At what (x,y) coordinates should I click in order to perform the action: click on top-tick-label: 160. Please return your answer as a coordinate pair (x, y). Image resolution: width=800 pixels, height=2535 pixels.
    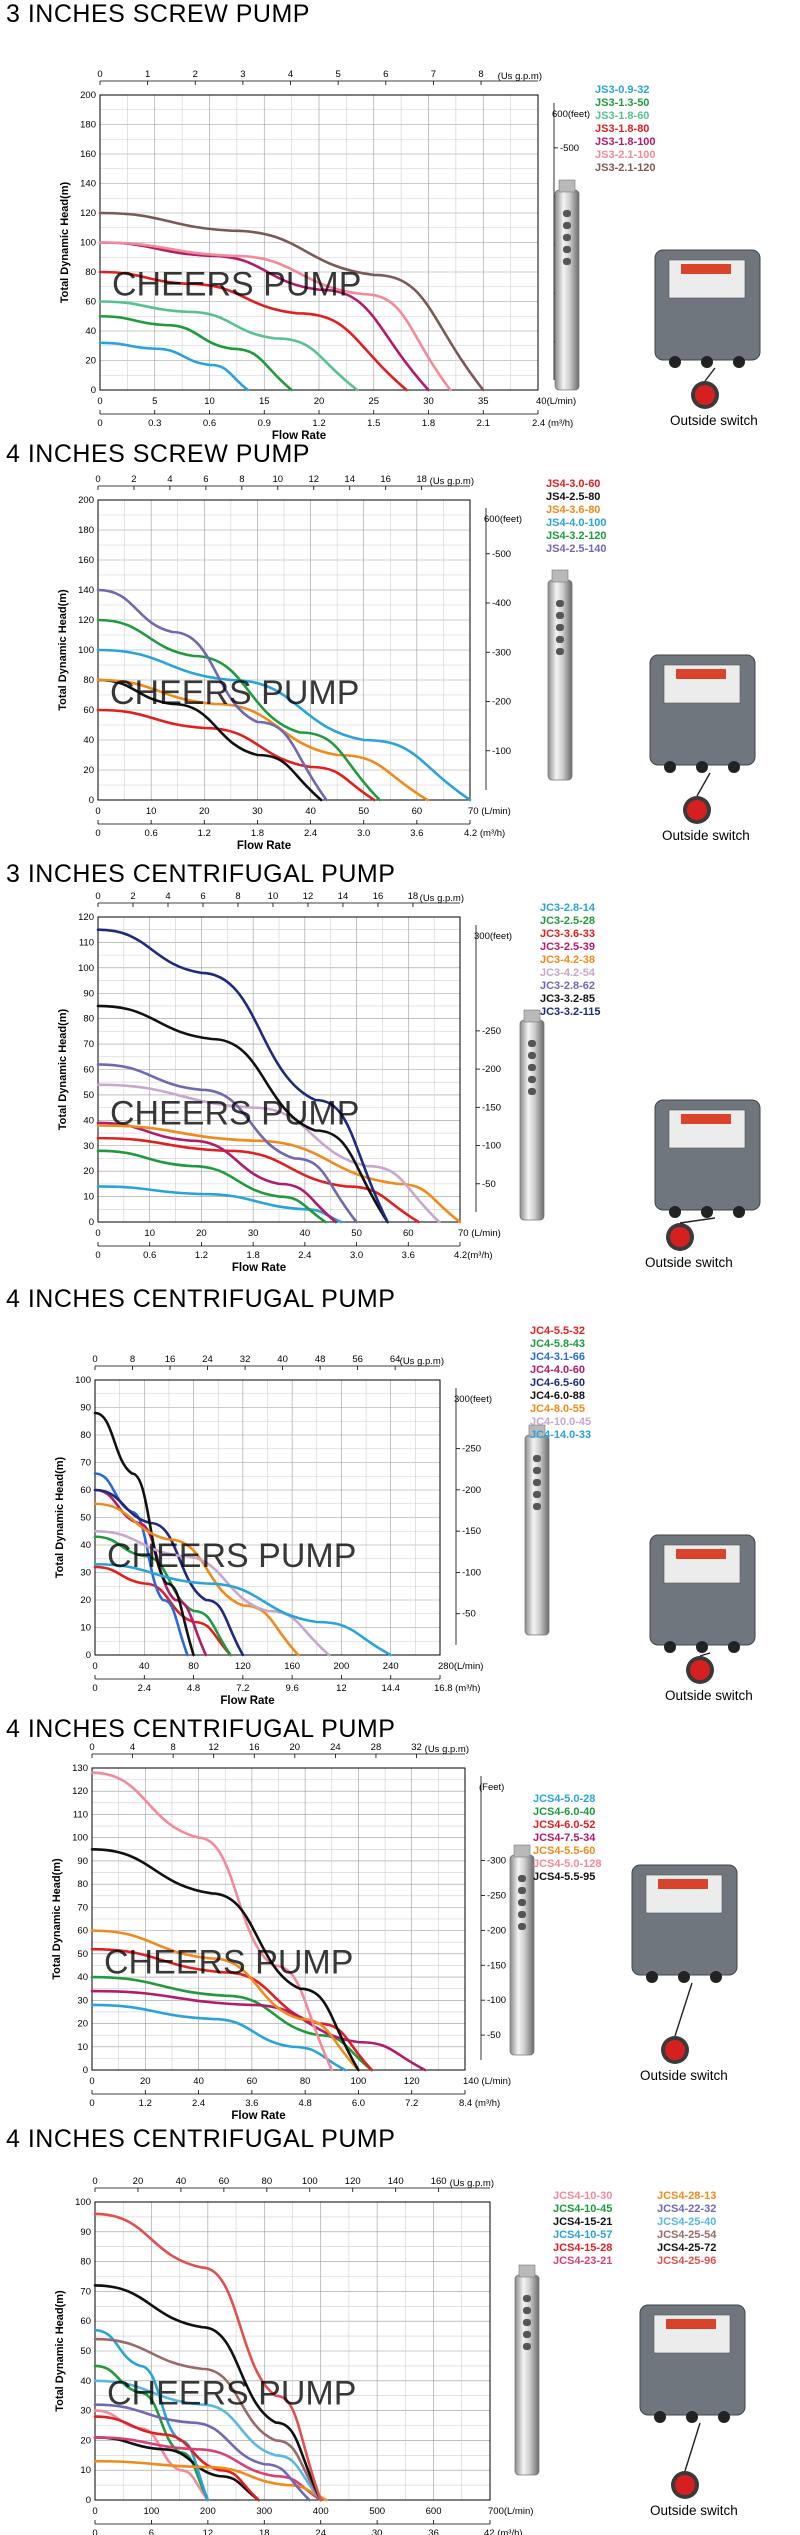
    Looking at the image, I should click on (439, 2181).